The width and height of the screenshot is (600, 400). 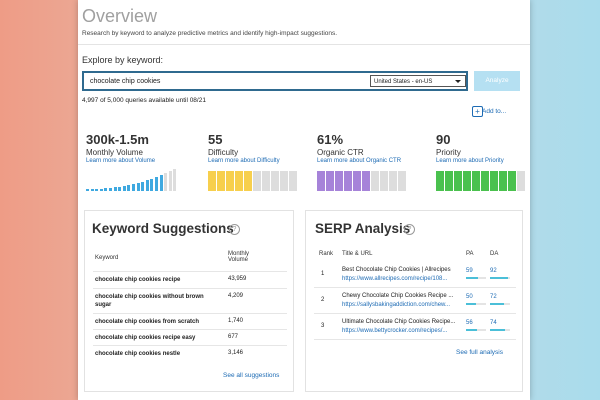 What do you see at coordinates (223, 152) in the screenshot?
I see `metric-label: Difficulty` at bounding box center [223, 152].